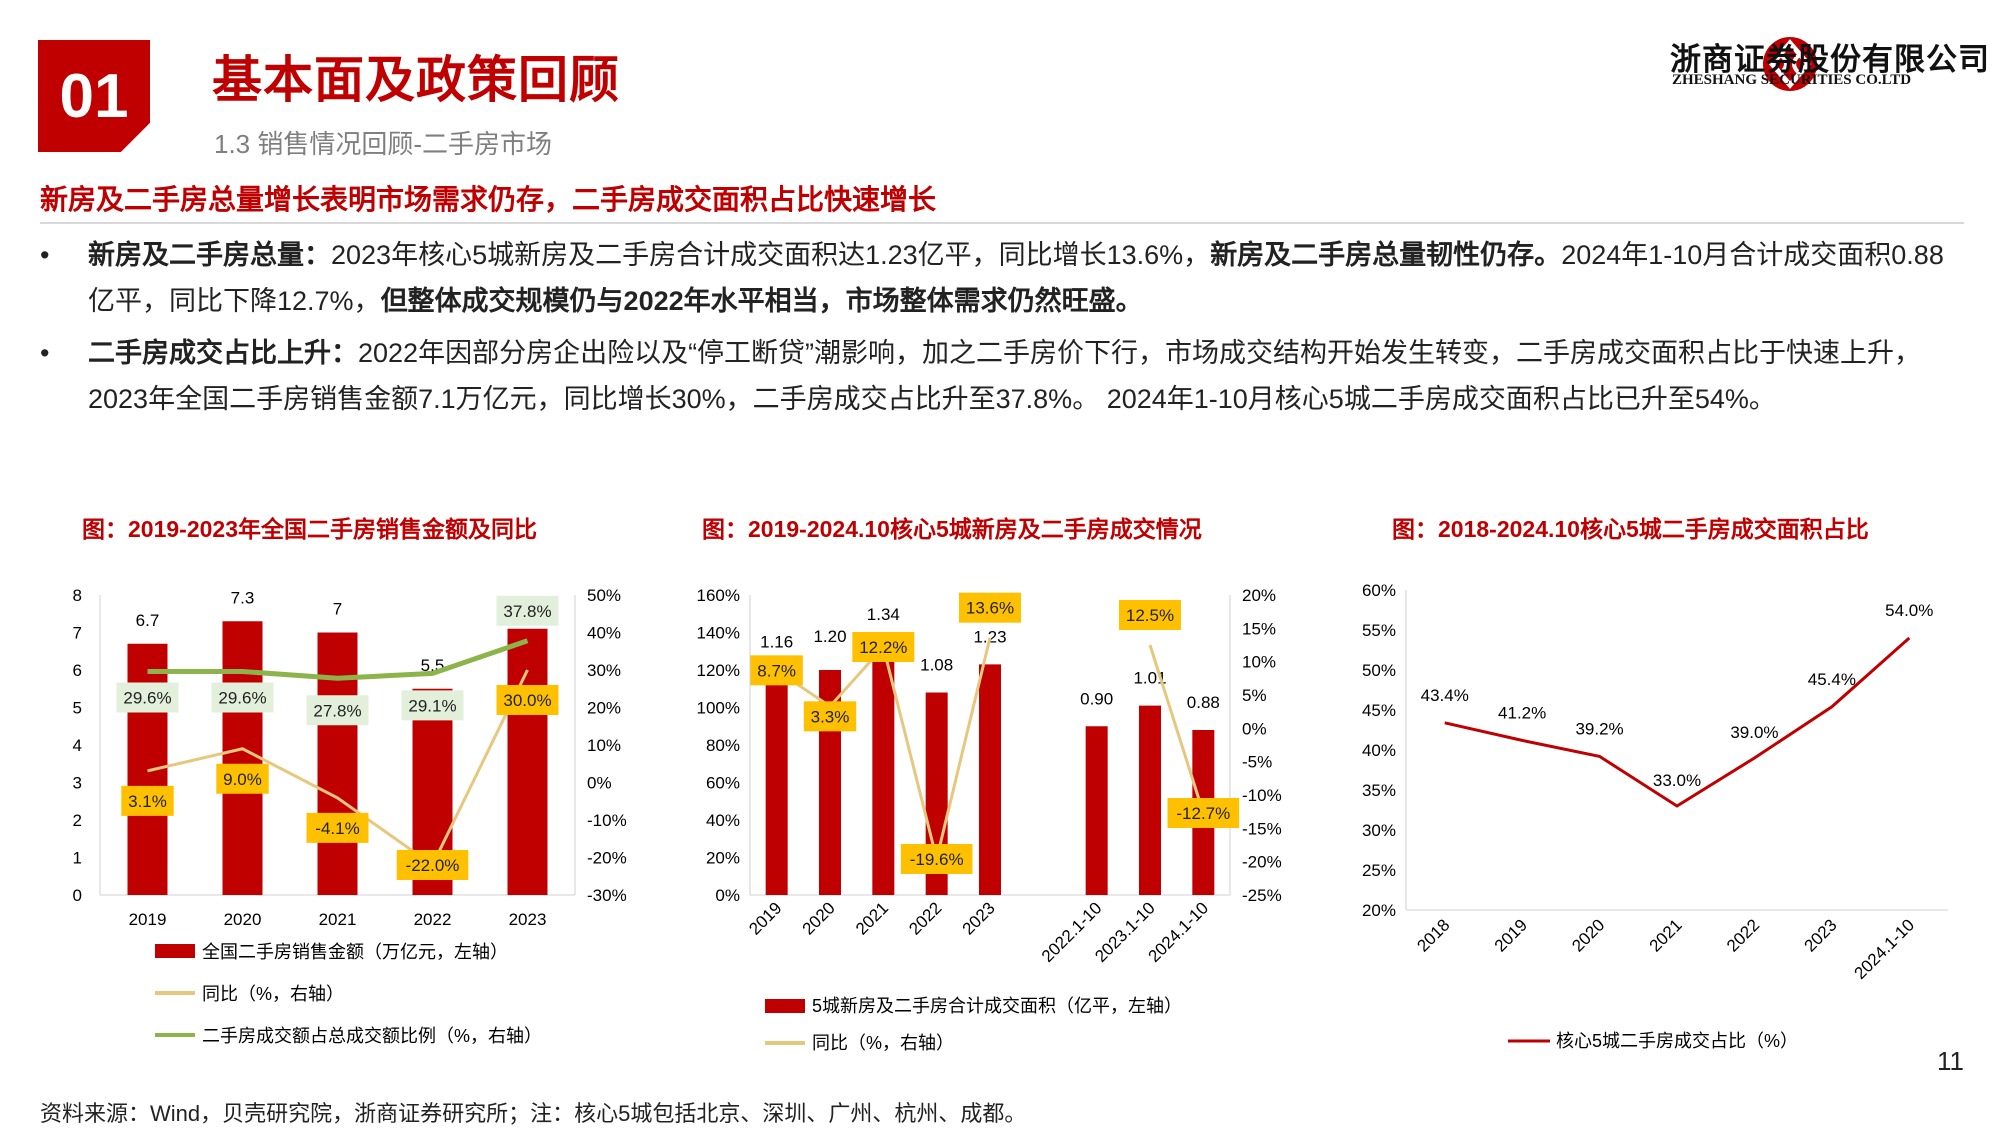 The image size is (2000, 1128). What do you see at coordinates (1630, 529) in the screenshot?
I see `chart3-title: 图：2018-2024.10核心5城二手房成交面积占比` at bounding box center [1630, 529].